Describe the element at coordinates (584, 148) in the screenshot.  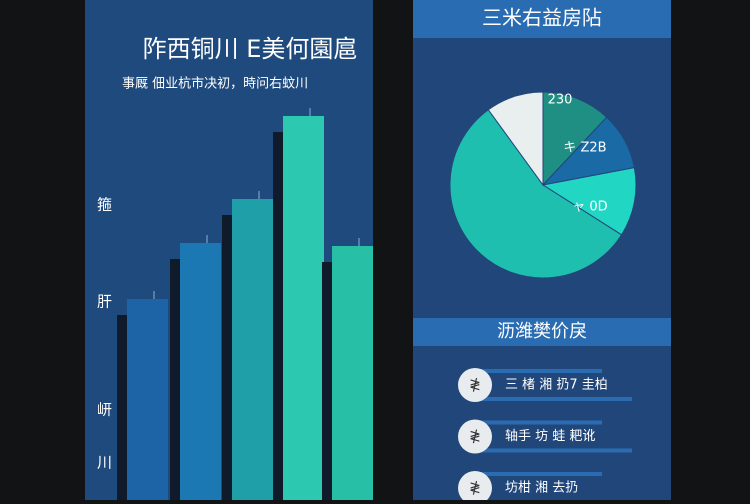
I see `pie-label: キ Z2B` at that location.